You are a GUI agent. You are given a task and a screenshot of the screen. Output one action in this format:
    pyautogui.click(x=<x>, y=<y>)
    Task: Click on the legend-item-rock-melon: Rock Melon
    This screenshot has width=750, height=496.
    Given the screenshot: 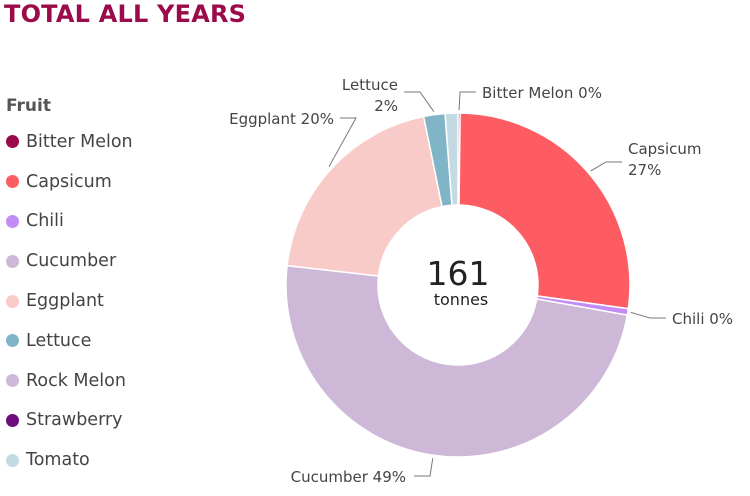 What is the action you would take?
    pyautogui.click(x=69, y=381)
    